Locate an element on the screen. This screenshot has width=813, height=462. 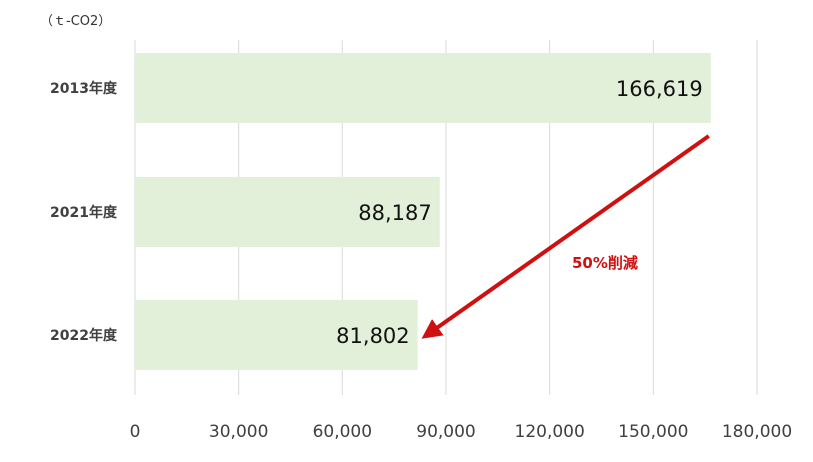
x-tick-label: 120,000 is located at coordinates (550, 432).